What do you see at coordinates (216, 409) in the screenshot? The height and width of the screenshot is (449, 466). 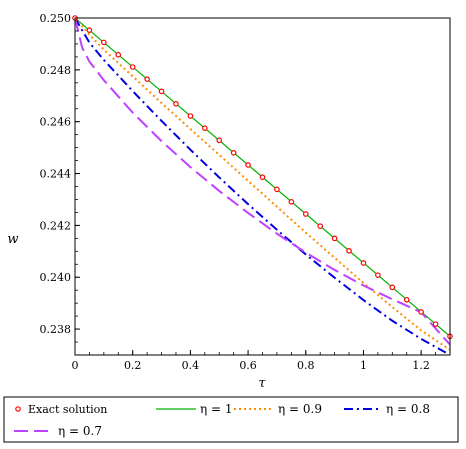 I see `legend-label: η = 1` at bounding box center [216, 409].